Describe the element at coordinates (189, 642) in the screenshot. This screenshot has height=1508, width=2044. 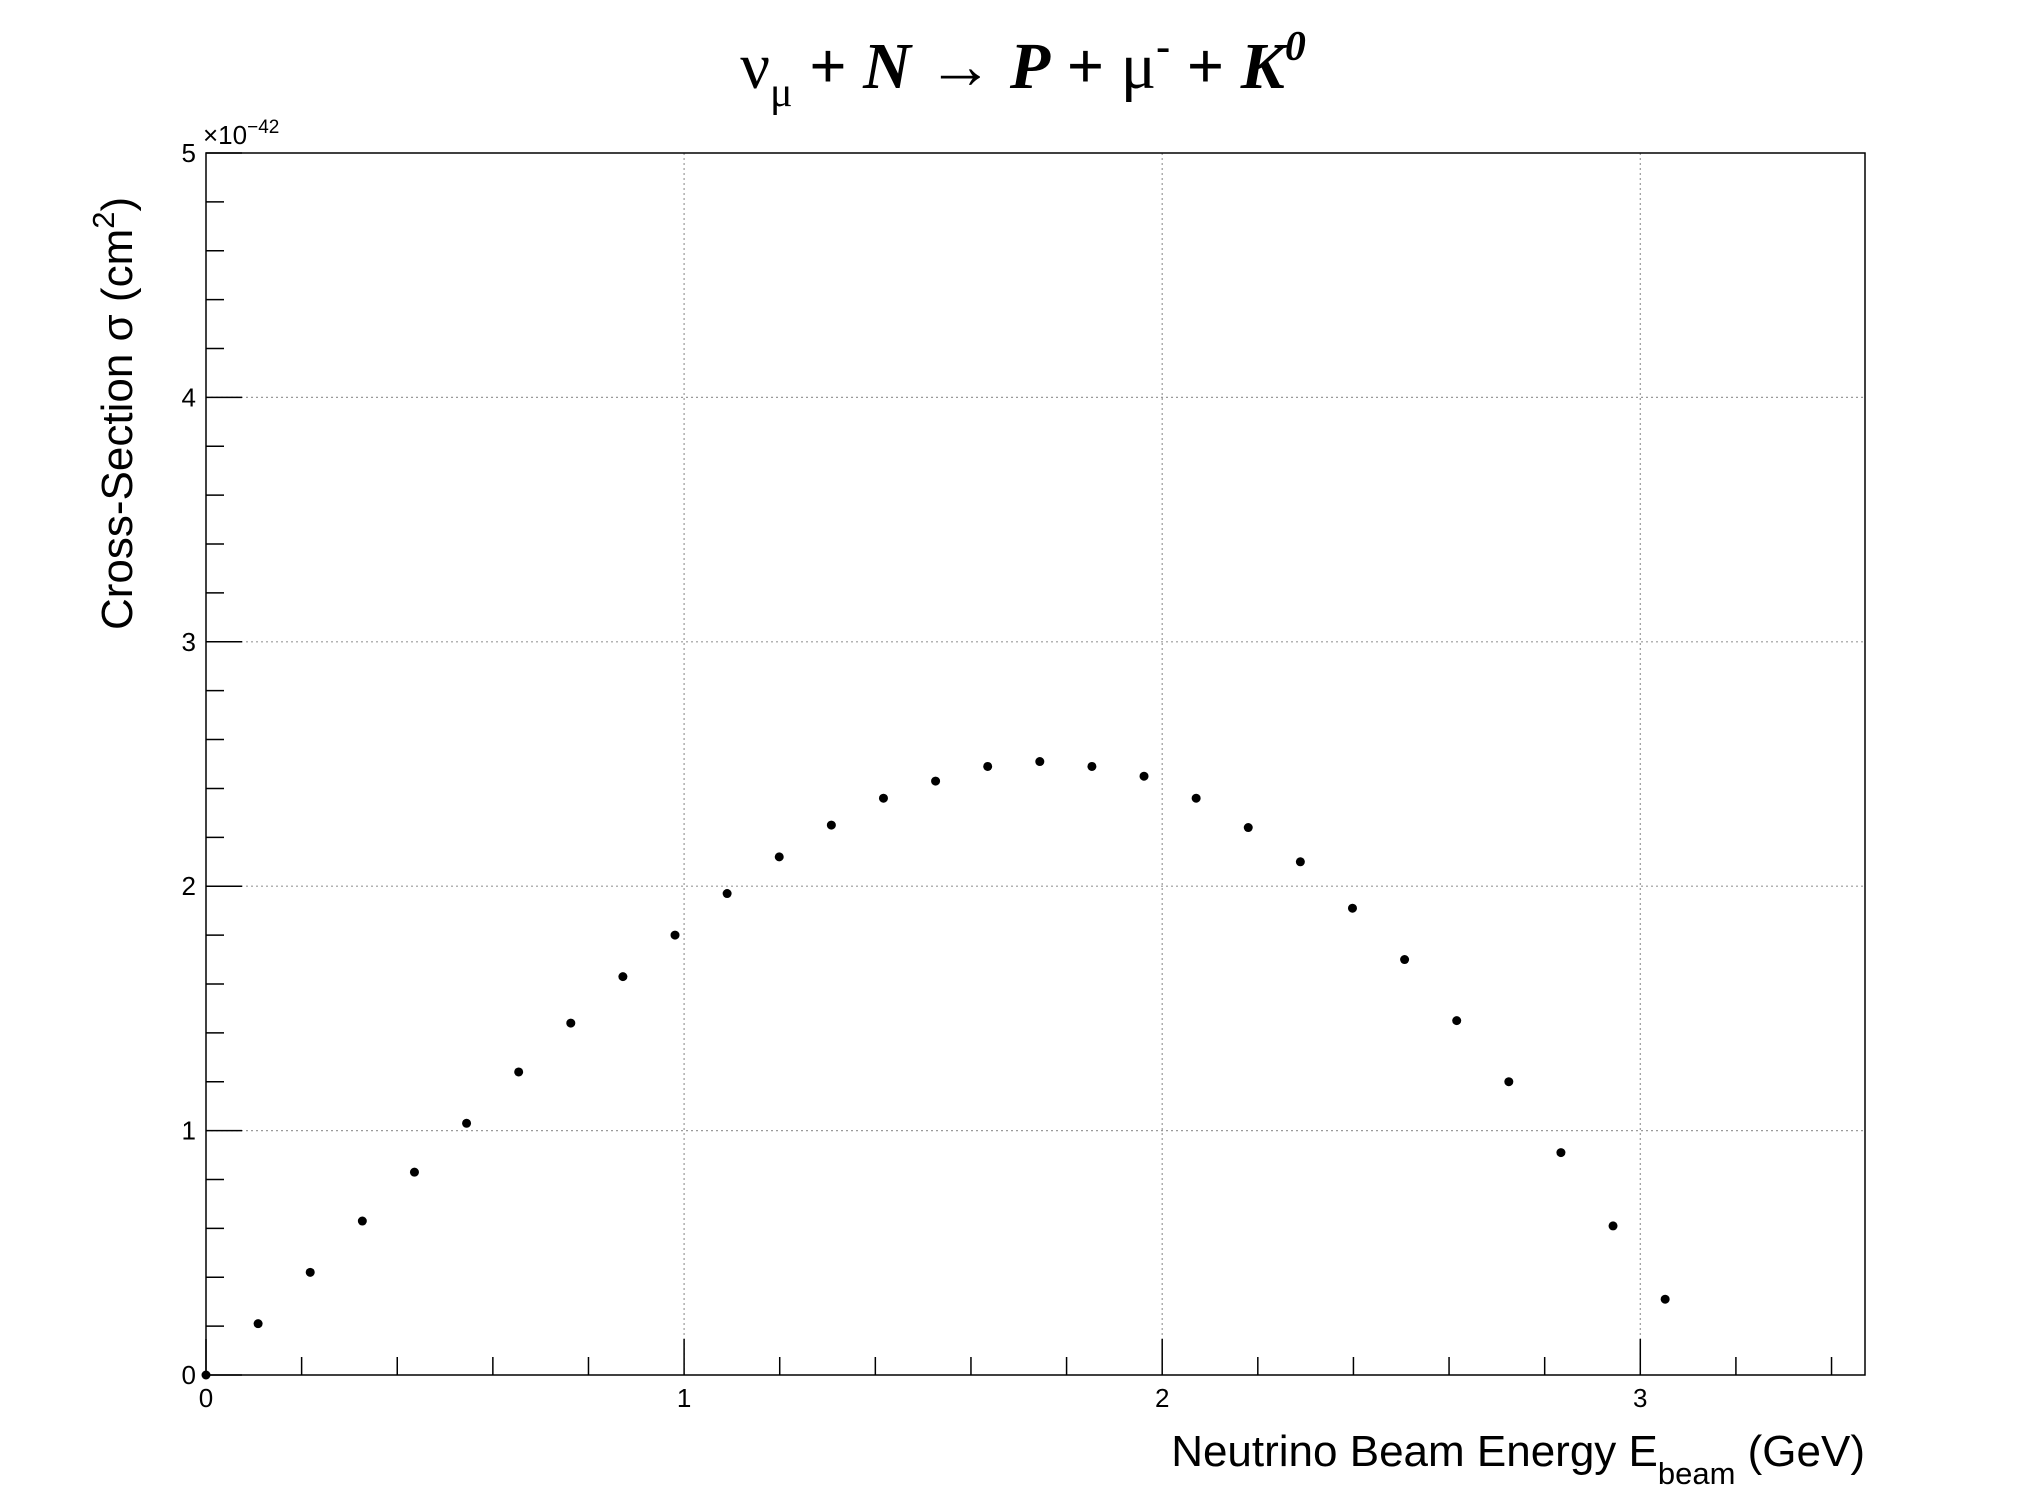
I see `y-tick-label: 3` at that location.